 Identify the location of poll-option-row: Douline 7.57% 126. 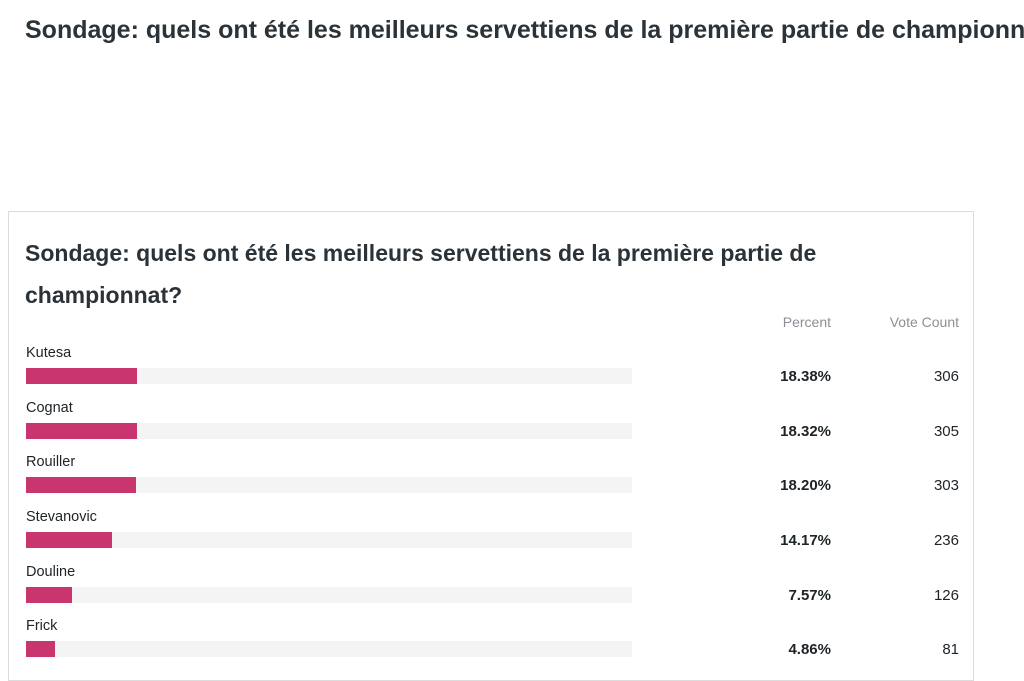
(492, 589).